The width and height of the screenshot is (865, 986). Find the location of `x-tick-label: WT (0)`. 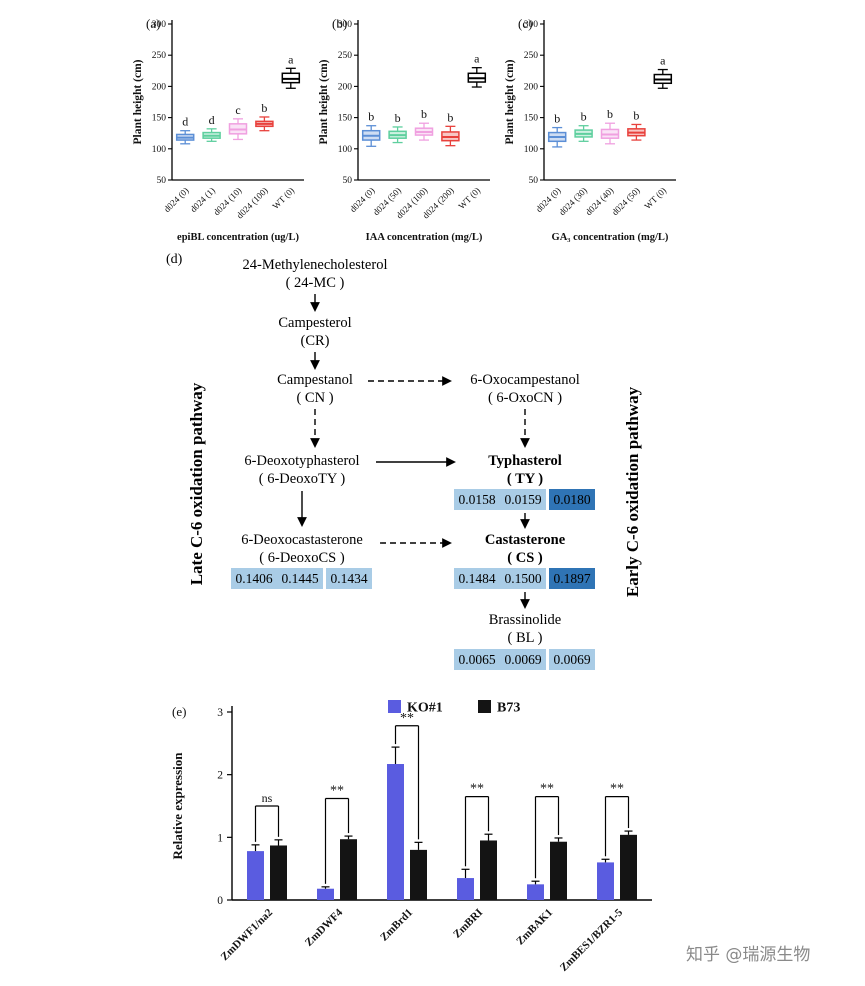

x-tick-label: WT (0) is located at coordinates (655, 198).